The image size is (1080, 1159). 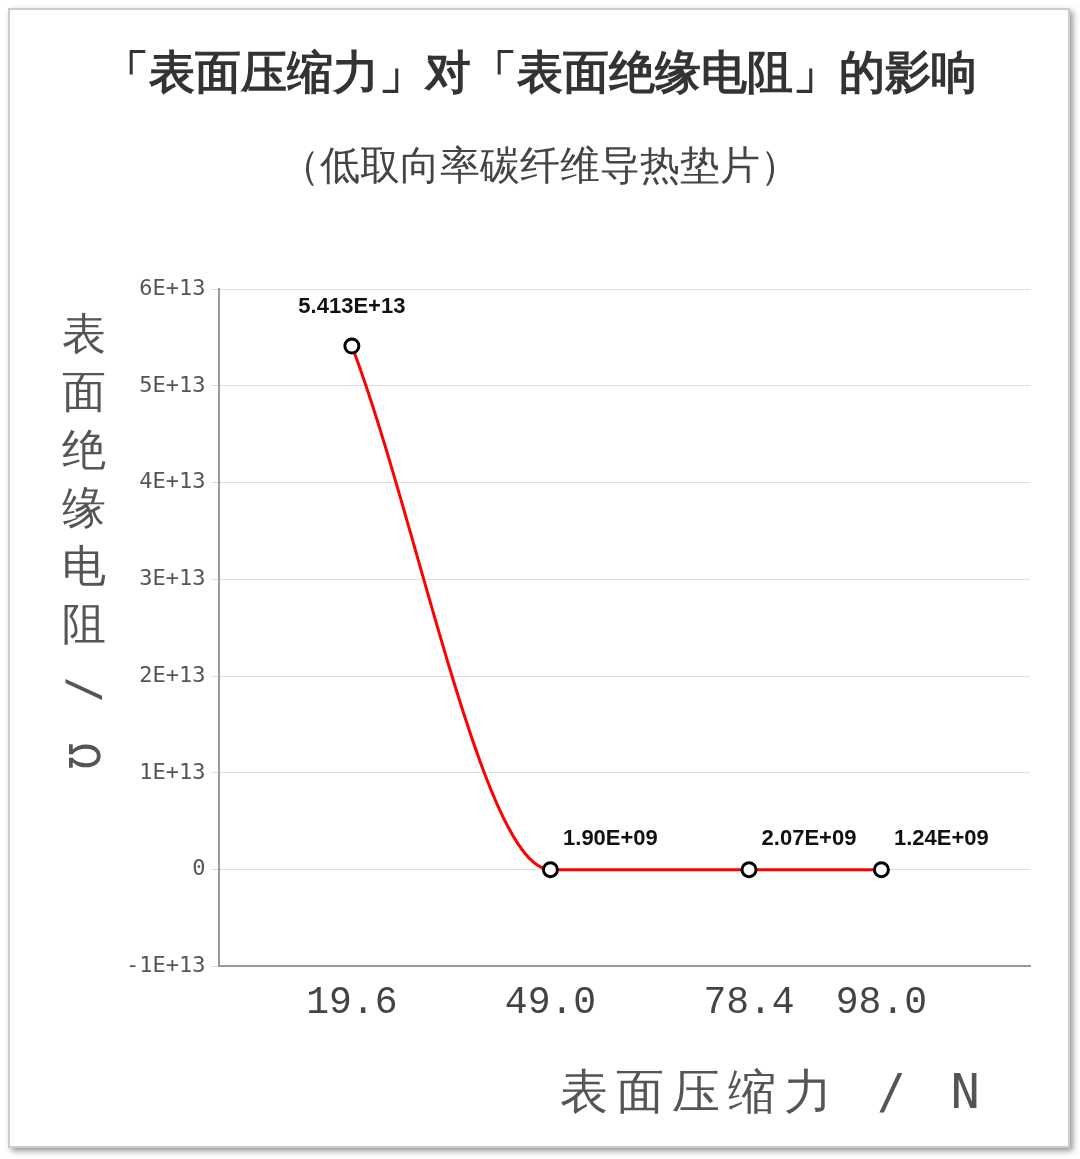 What do you see at coordinates (165, 965) in the screenshot?
I see `y-tick-label: -1E+13` at bounding box center [165, 965].